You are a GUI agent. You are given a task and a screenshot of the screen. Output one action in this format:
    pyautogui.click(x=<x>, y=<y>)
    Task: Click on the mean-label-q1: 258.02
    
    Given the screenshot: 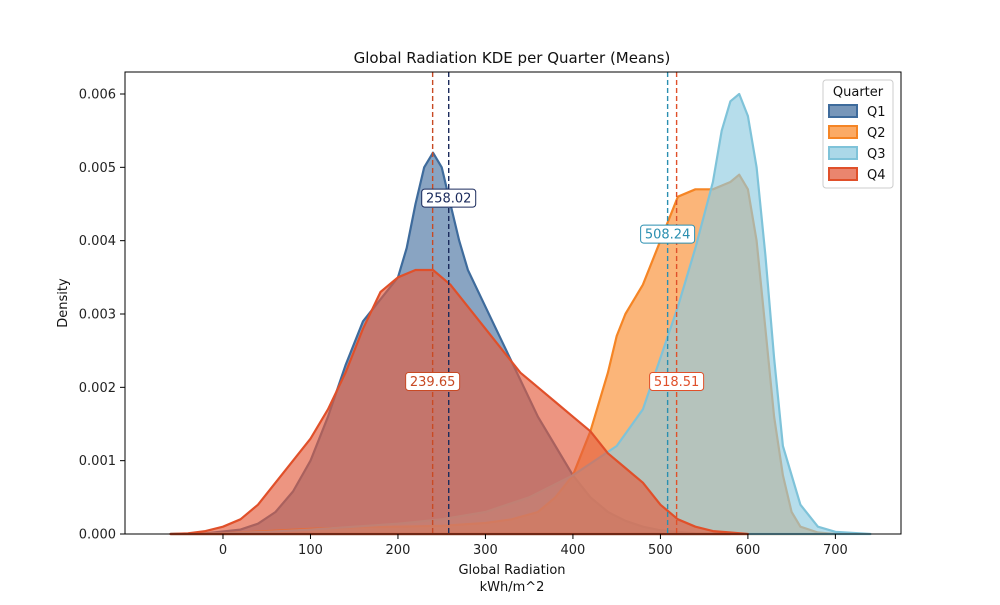 What is the action you would take?
    pyautogui.click(x=449, y=199)
    